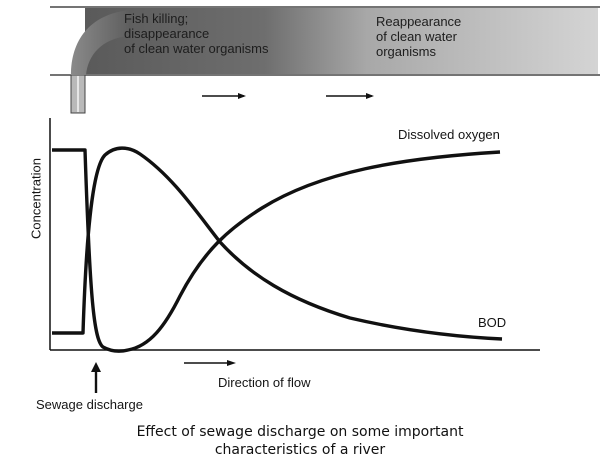 The height and width of the screenshot is (462, 604). What do you see at coordinates (196, 48) in the screenshot?
I see `river-zone-left-line-3: of clean water organisms` at bounding box center [196, 48].